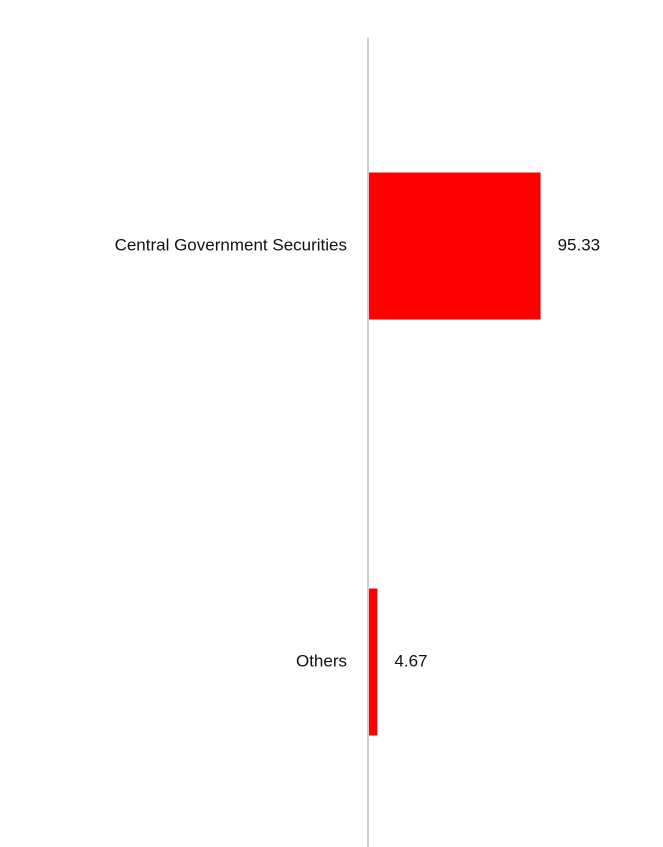 The image size is (663, 847). I want to click on value-label-1: 4.67, so click(410, 660).